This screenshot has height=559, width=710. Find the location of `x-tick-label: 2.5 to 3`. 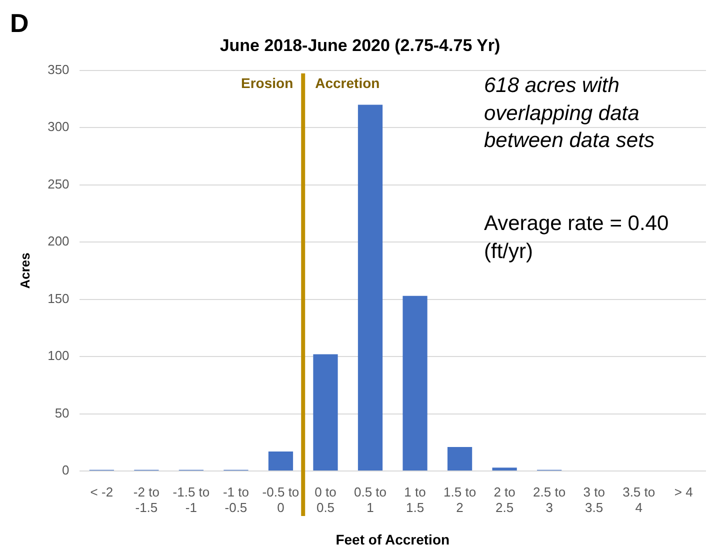

x-tick-label: 2.5 to 3 is located at coordinates (549, 499).